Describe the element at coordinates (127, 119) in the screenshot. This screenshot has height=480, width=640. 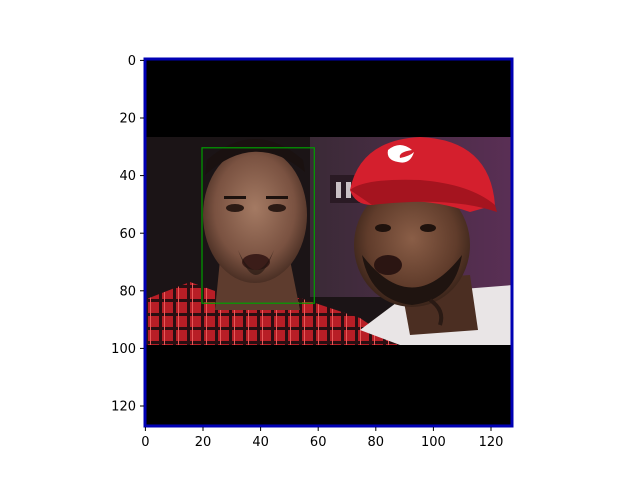
I see `y-tick-label: 20` at that location.